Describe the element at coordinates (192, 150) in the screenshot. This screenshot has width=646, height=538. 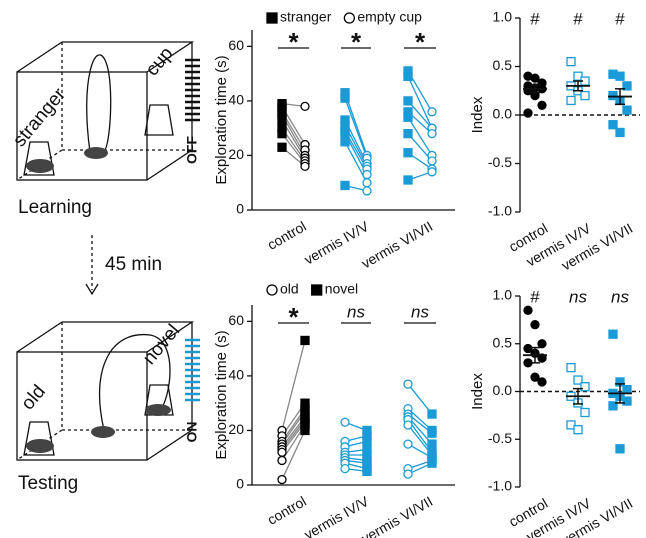
I see `label: OFF` at that location.